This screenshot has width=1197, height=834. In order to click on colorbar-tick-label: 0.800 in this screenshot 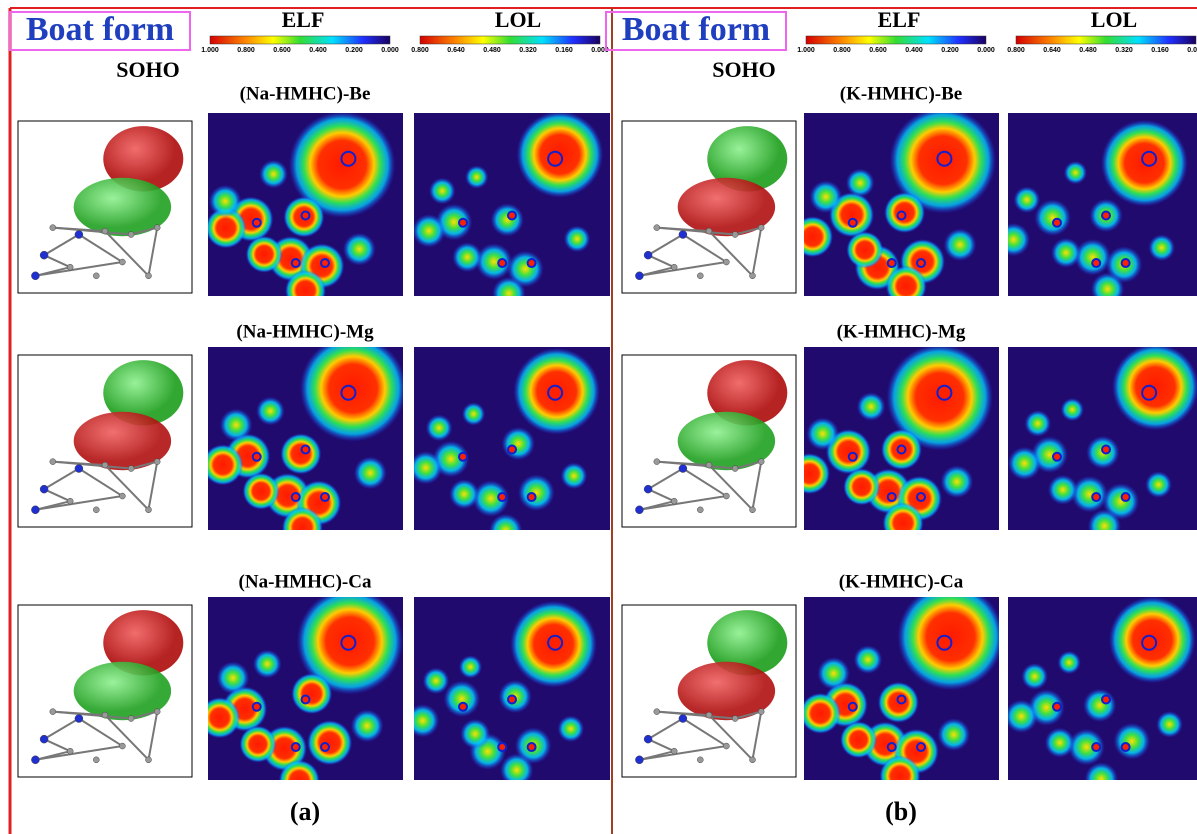, I will do `click(1016, 50)`.